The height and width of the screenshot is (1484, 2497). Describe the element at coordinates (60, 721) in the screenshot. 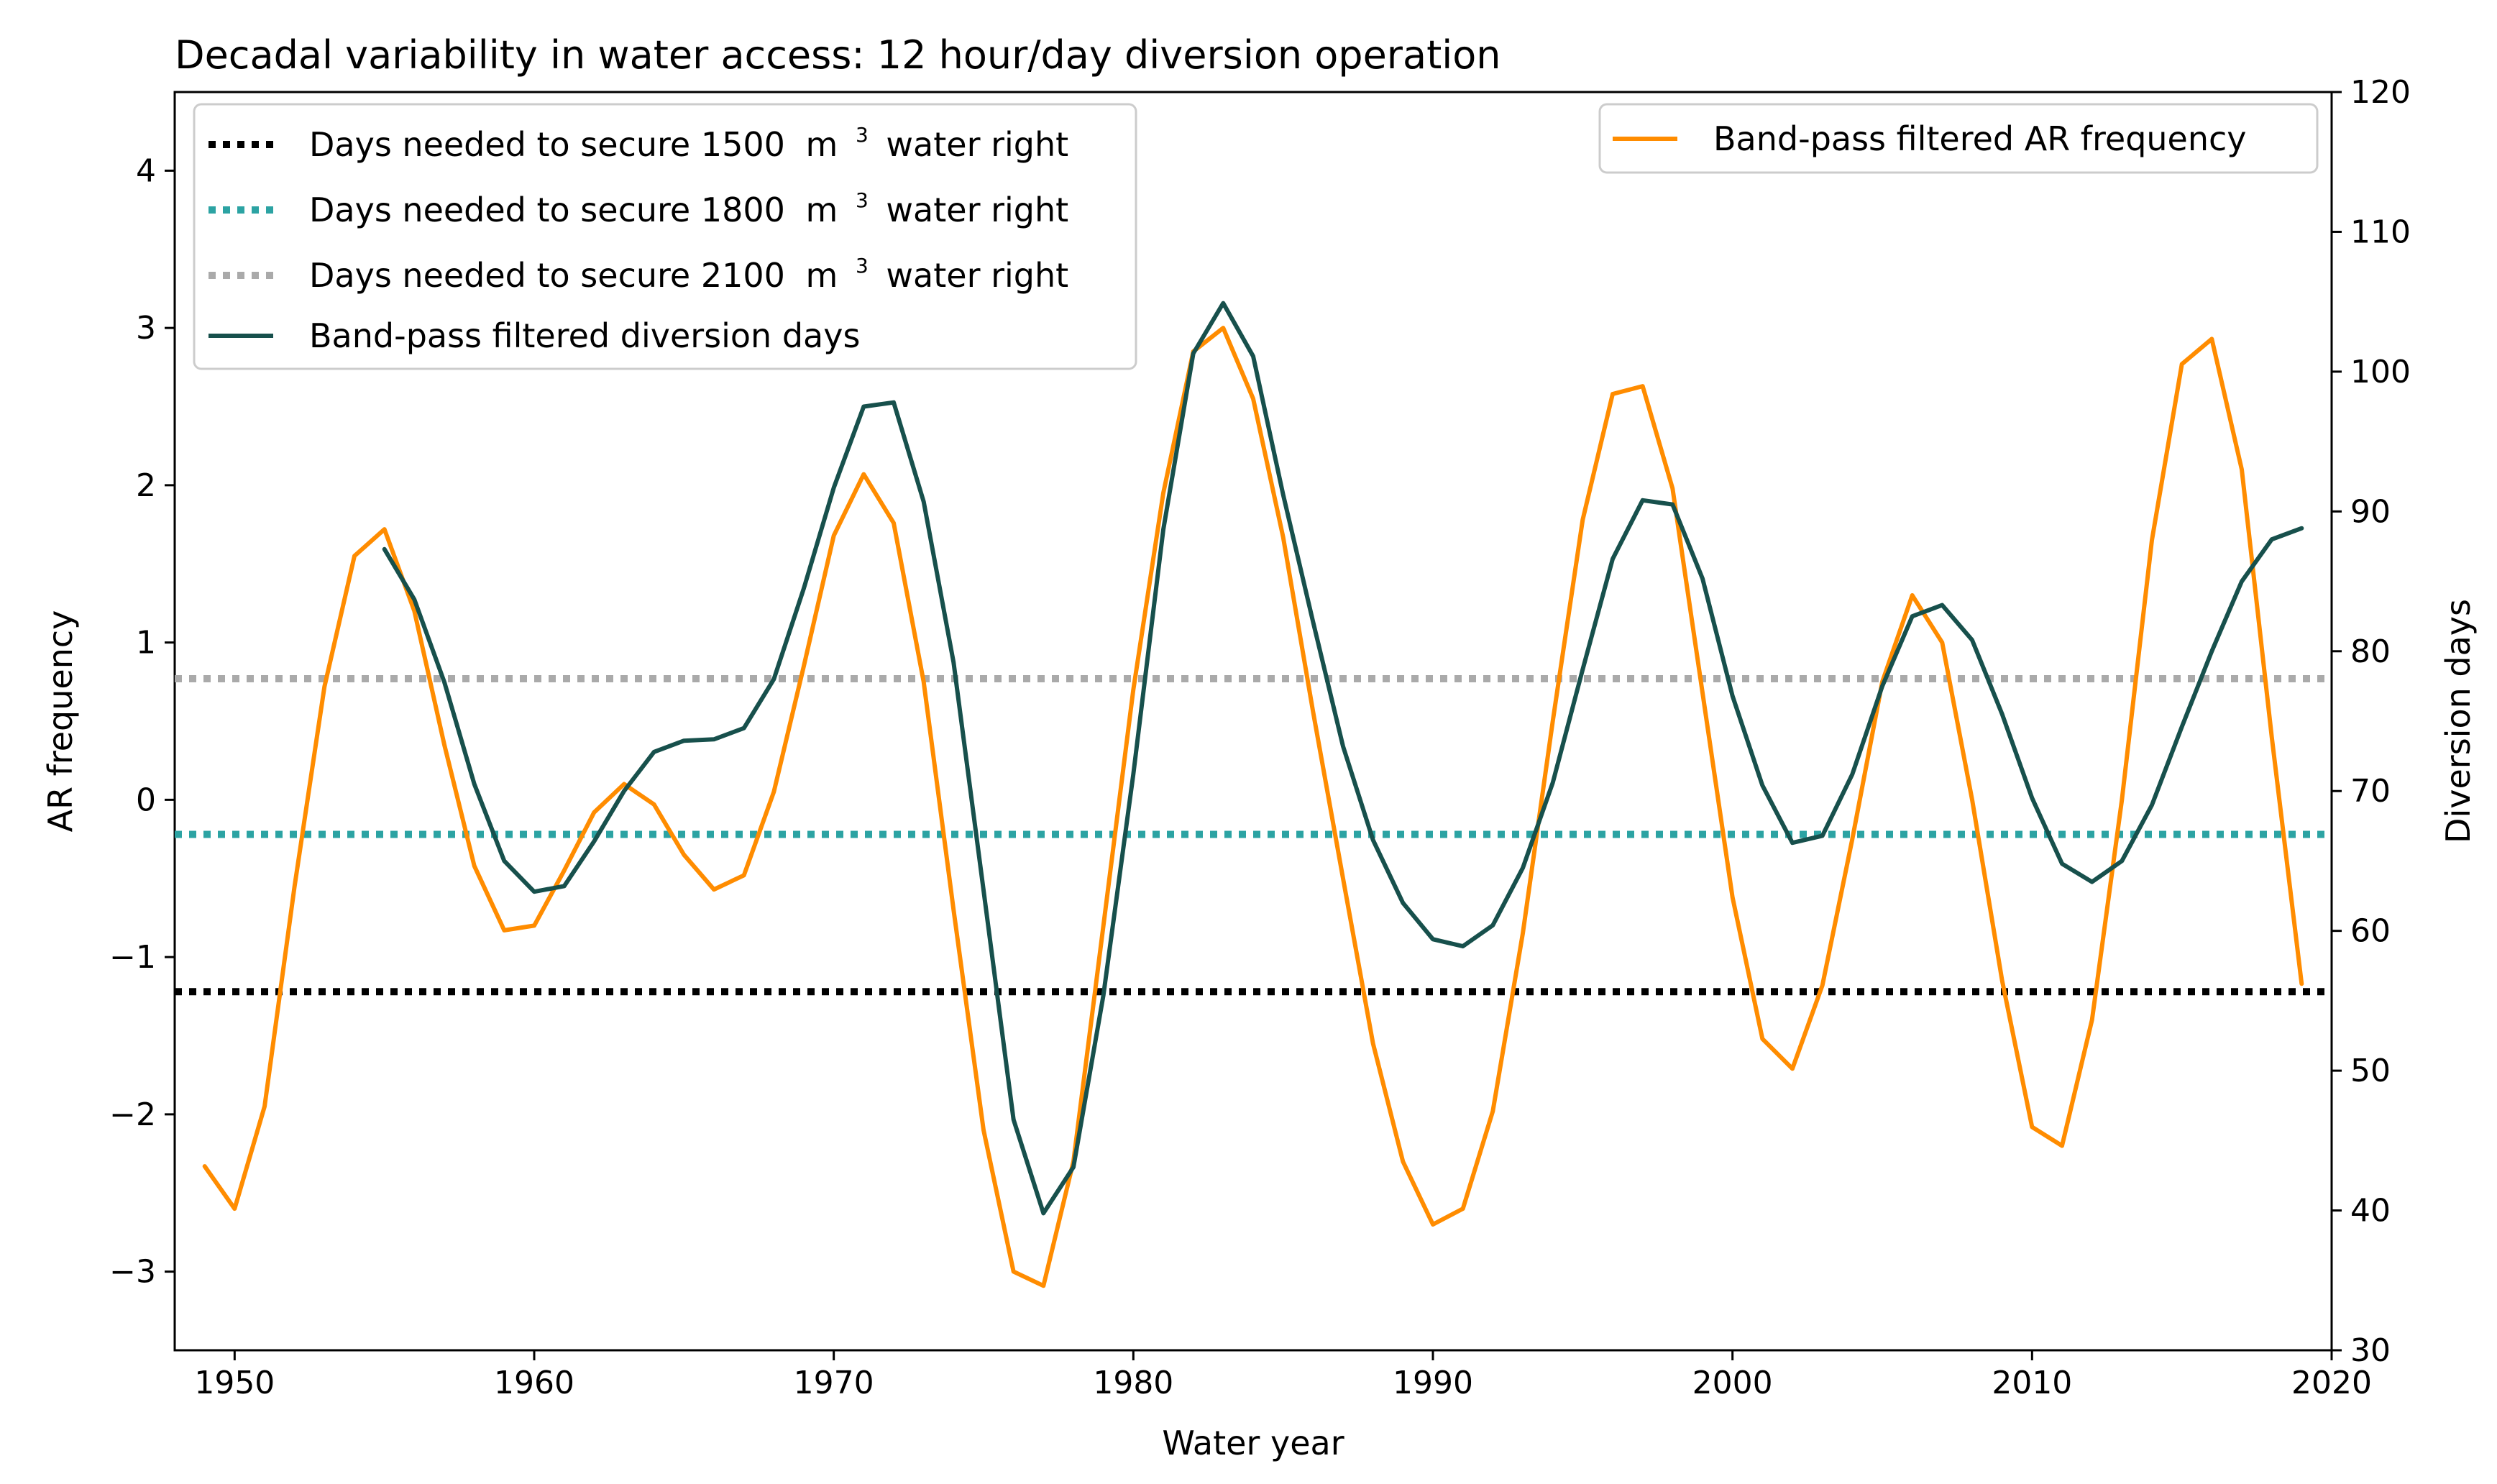

I see `y-axis-left-label: AR frequency` at that location.